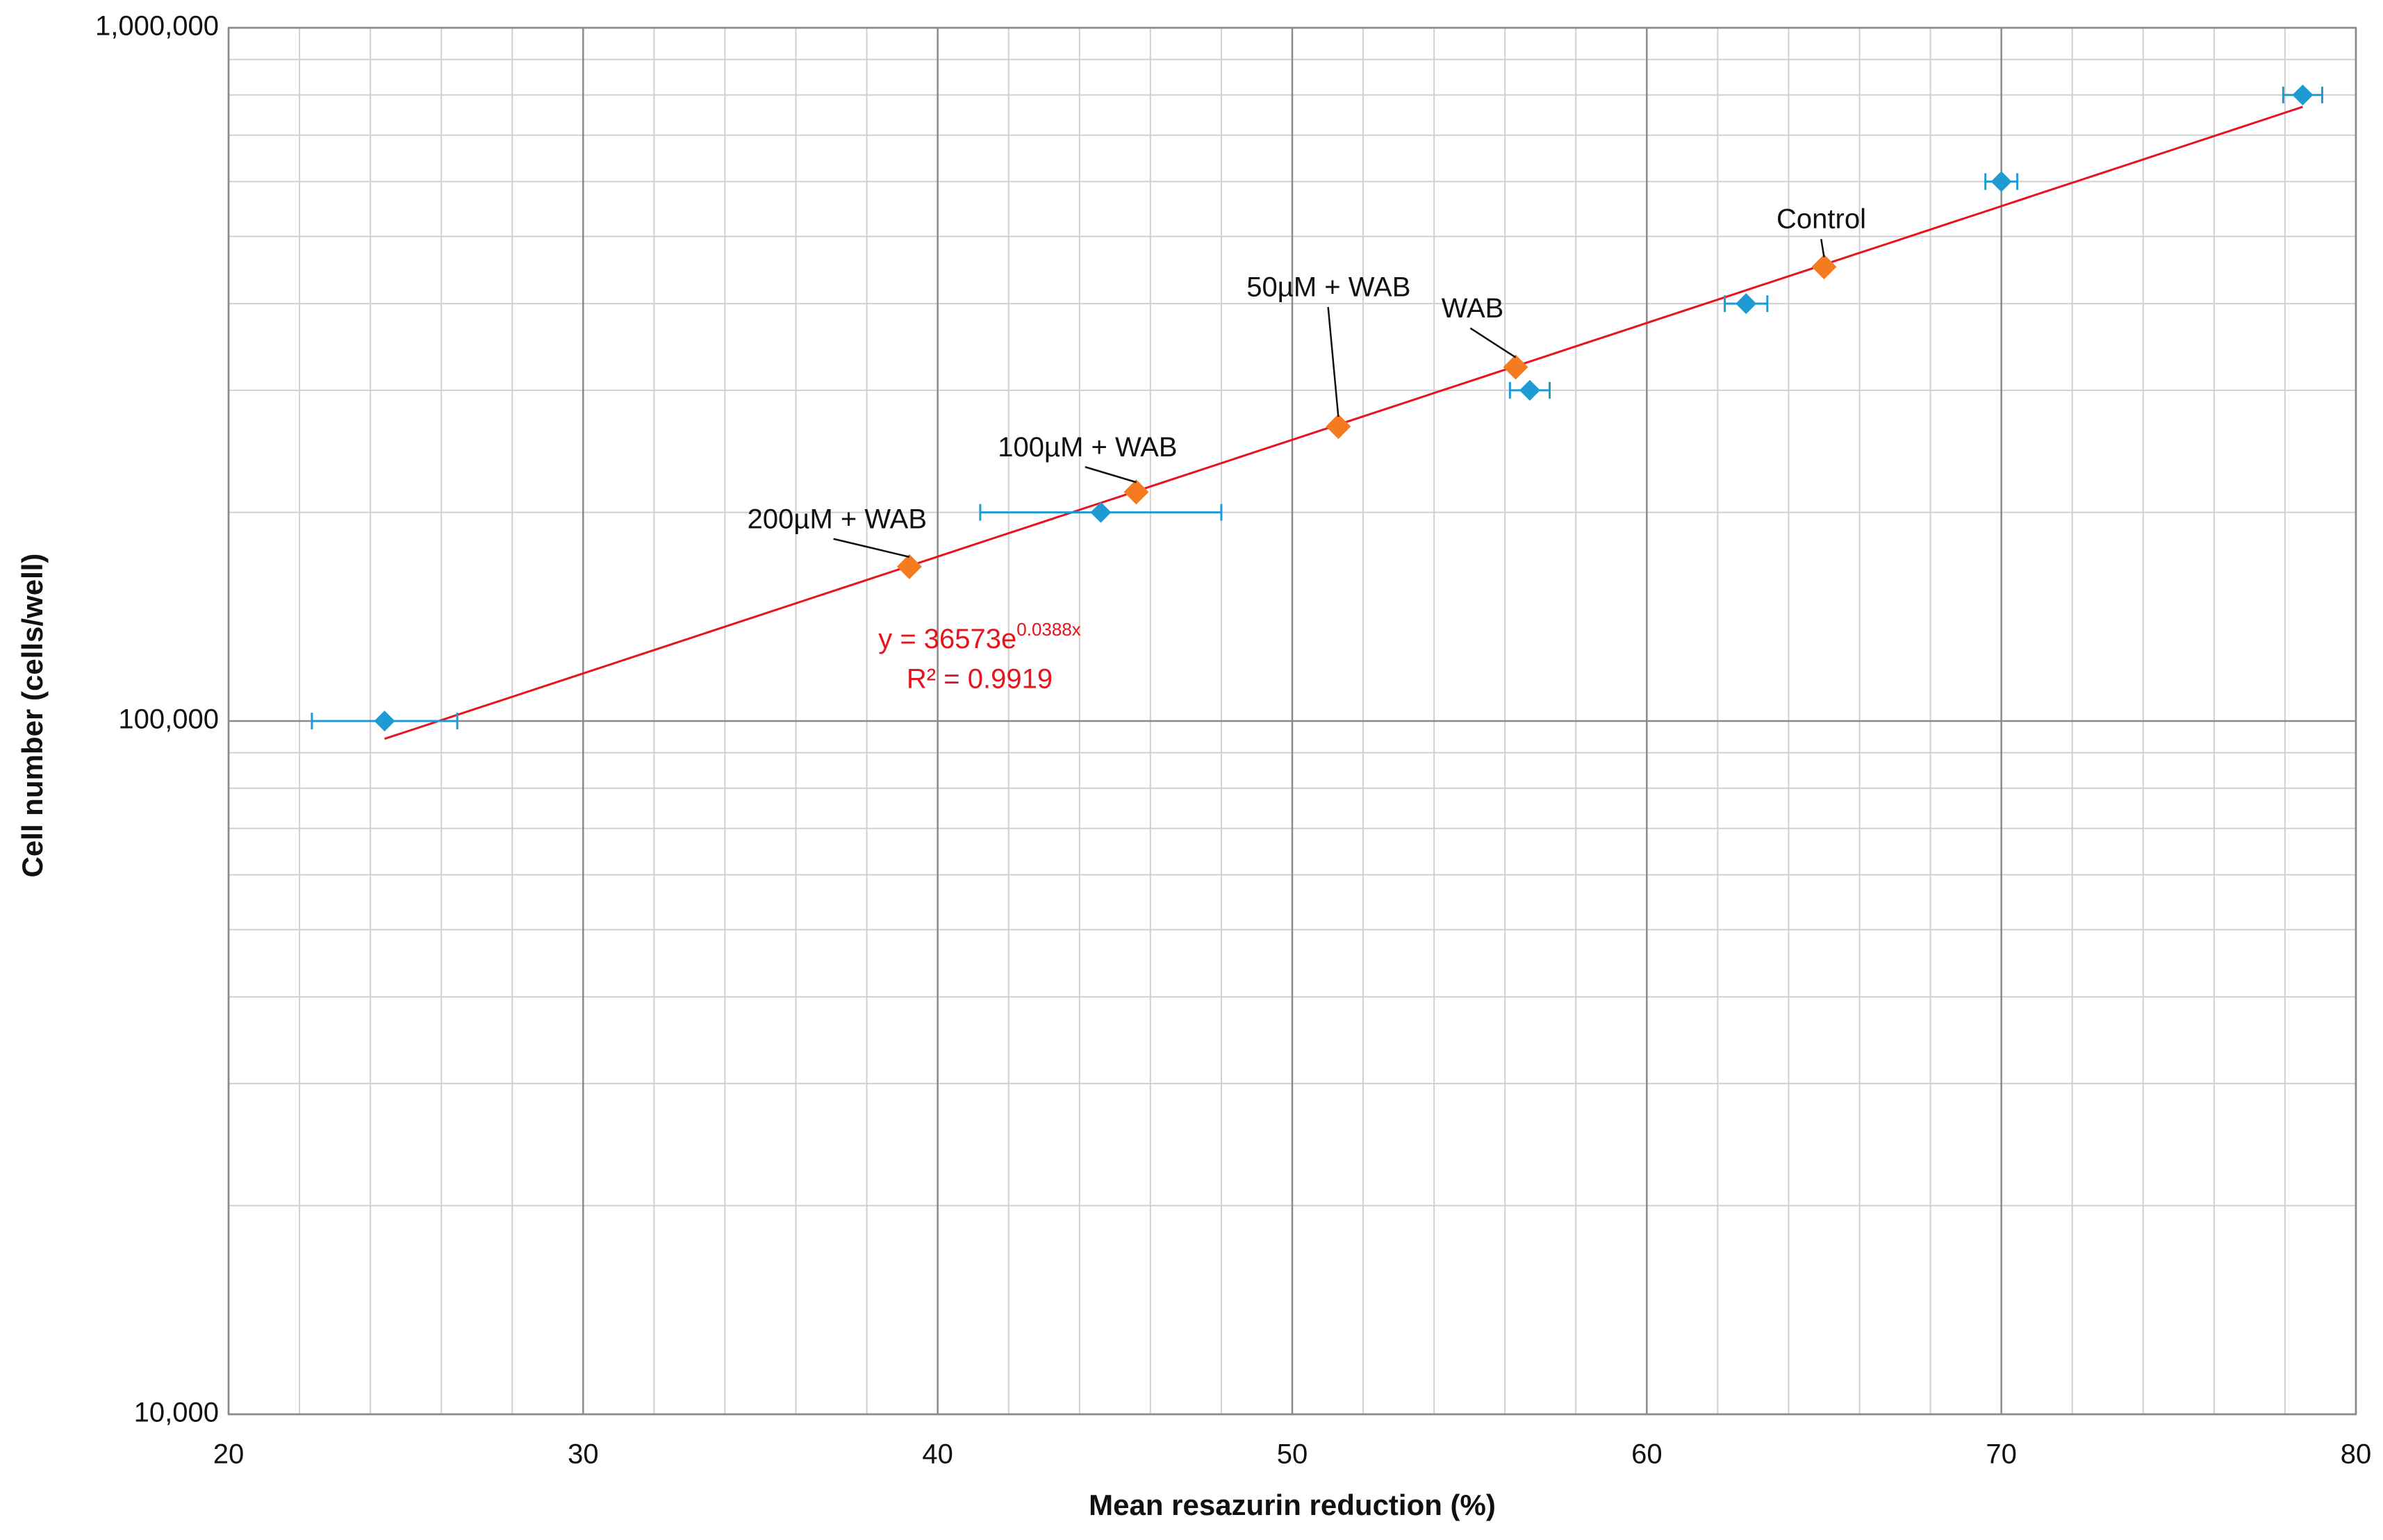  What do you see at coordinates (583, 1454) in the screenshot?
I see `x-tick-label: 30` at bounding box center [583, 1454].